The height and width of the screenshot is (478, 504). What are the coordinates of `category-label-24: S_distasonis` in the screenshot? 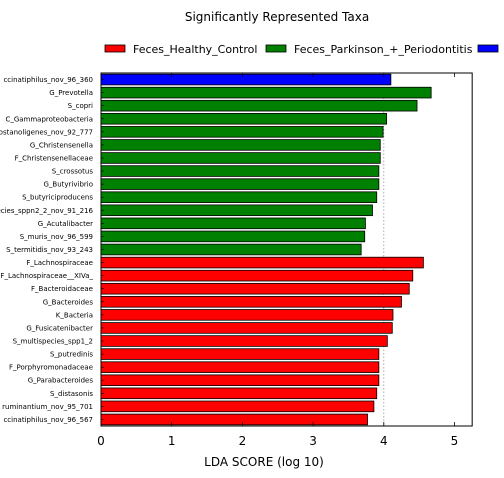 It's located at (71, 394).